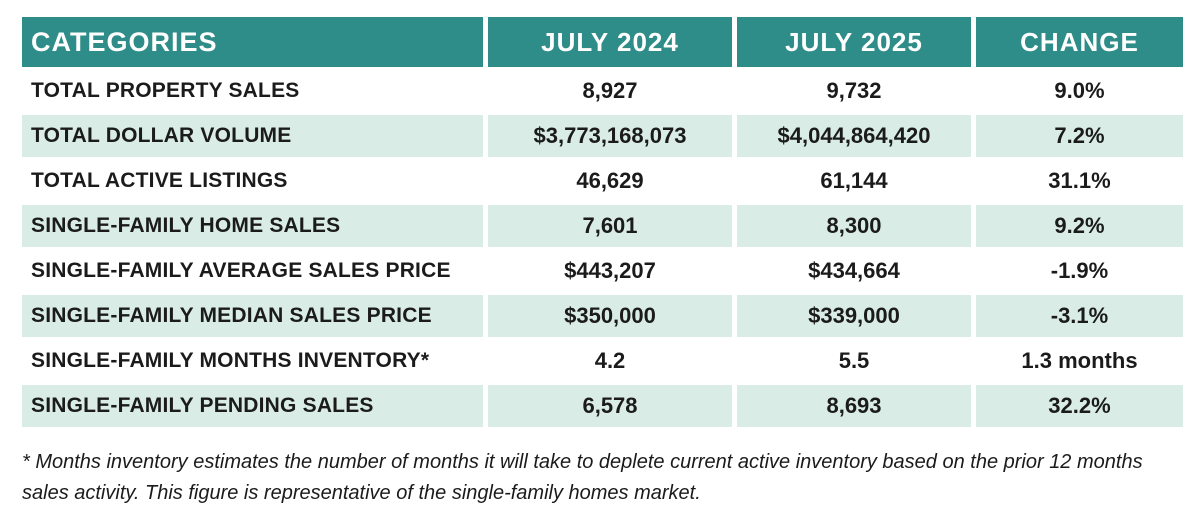 Image resolution: width=1200 pixels, height=520 pixels. I want to click on value-cell-july-2024: $3,773,168,073, so click(610, 136).